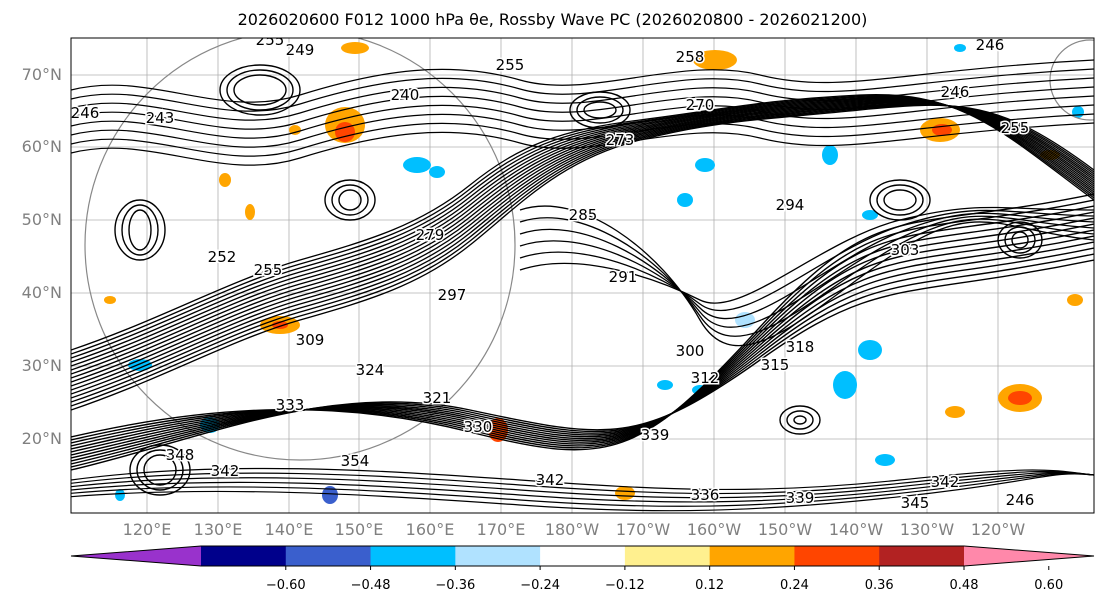 This screenshot has width=1105, height=606. What do you see at coordinates (285, 585) in the screenshot?
I see `colorbar-tick-label: −0.60` at bounding box center [285, 585].